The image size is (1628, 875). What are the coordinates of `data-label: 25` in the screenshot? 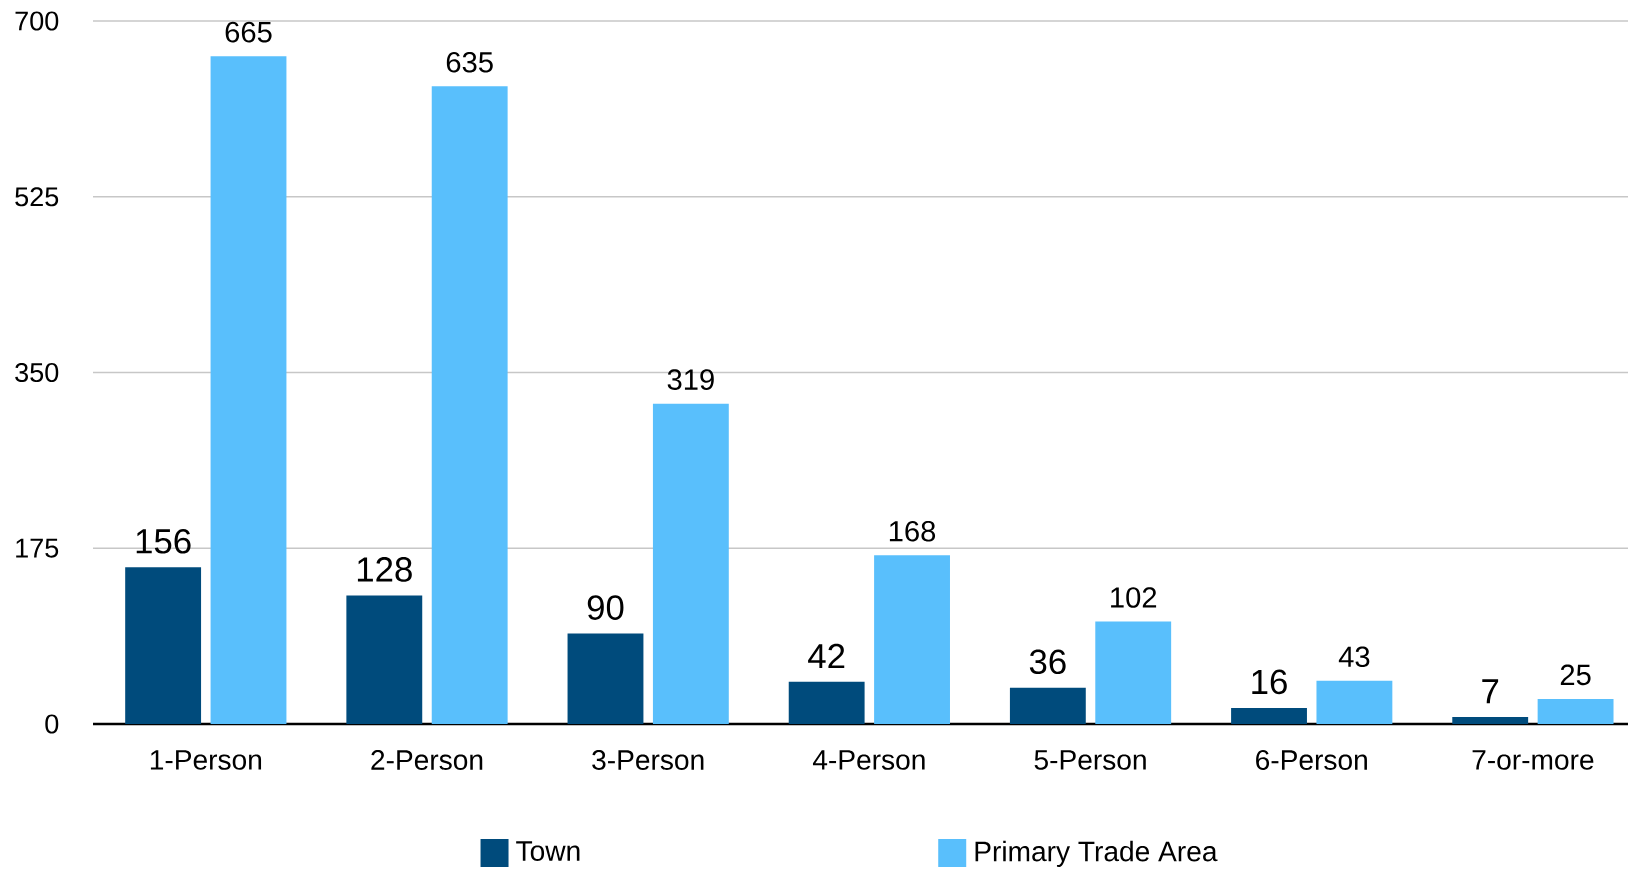 It's located at (1575, 675).